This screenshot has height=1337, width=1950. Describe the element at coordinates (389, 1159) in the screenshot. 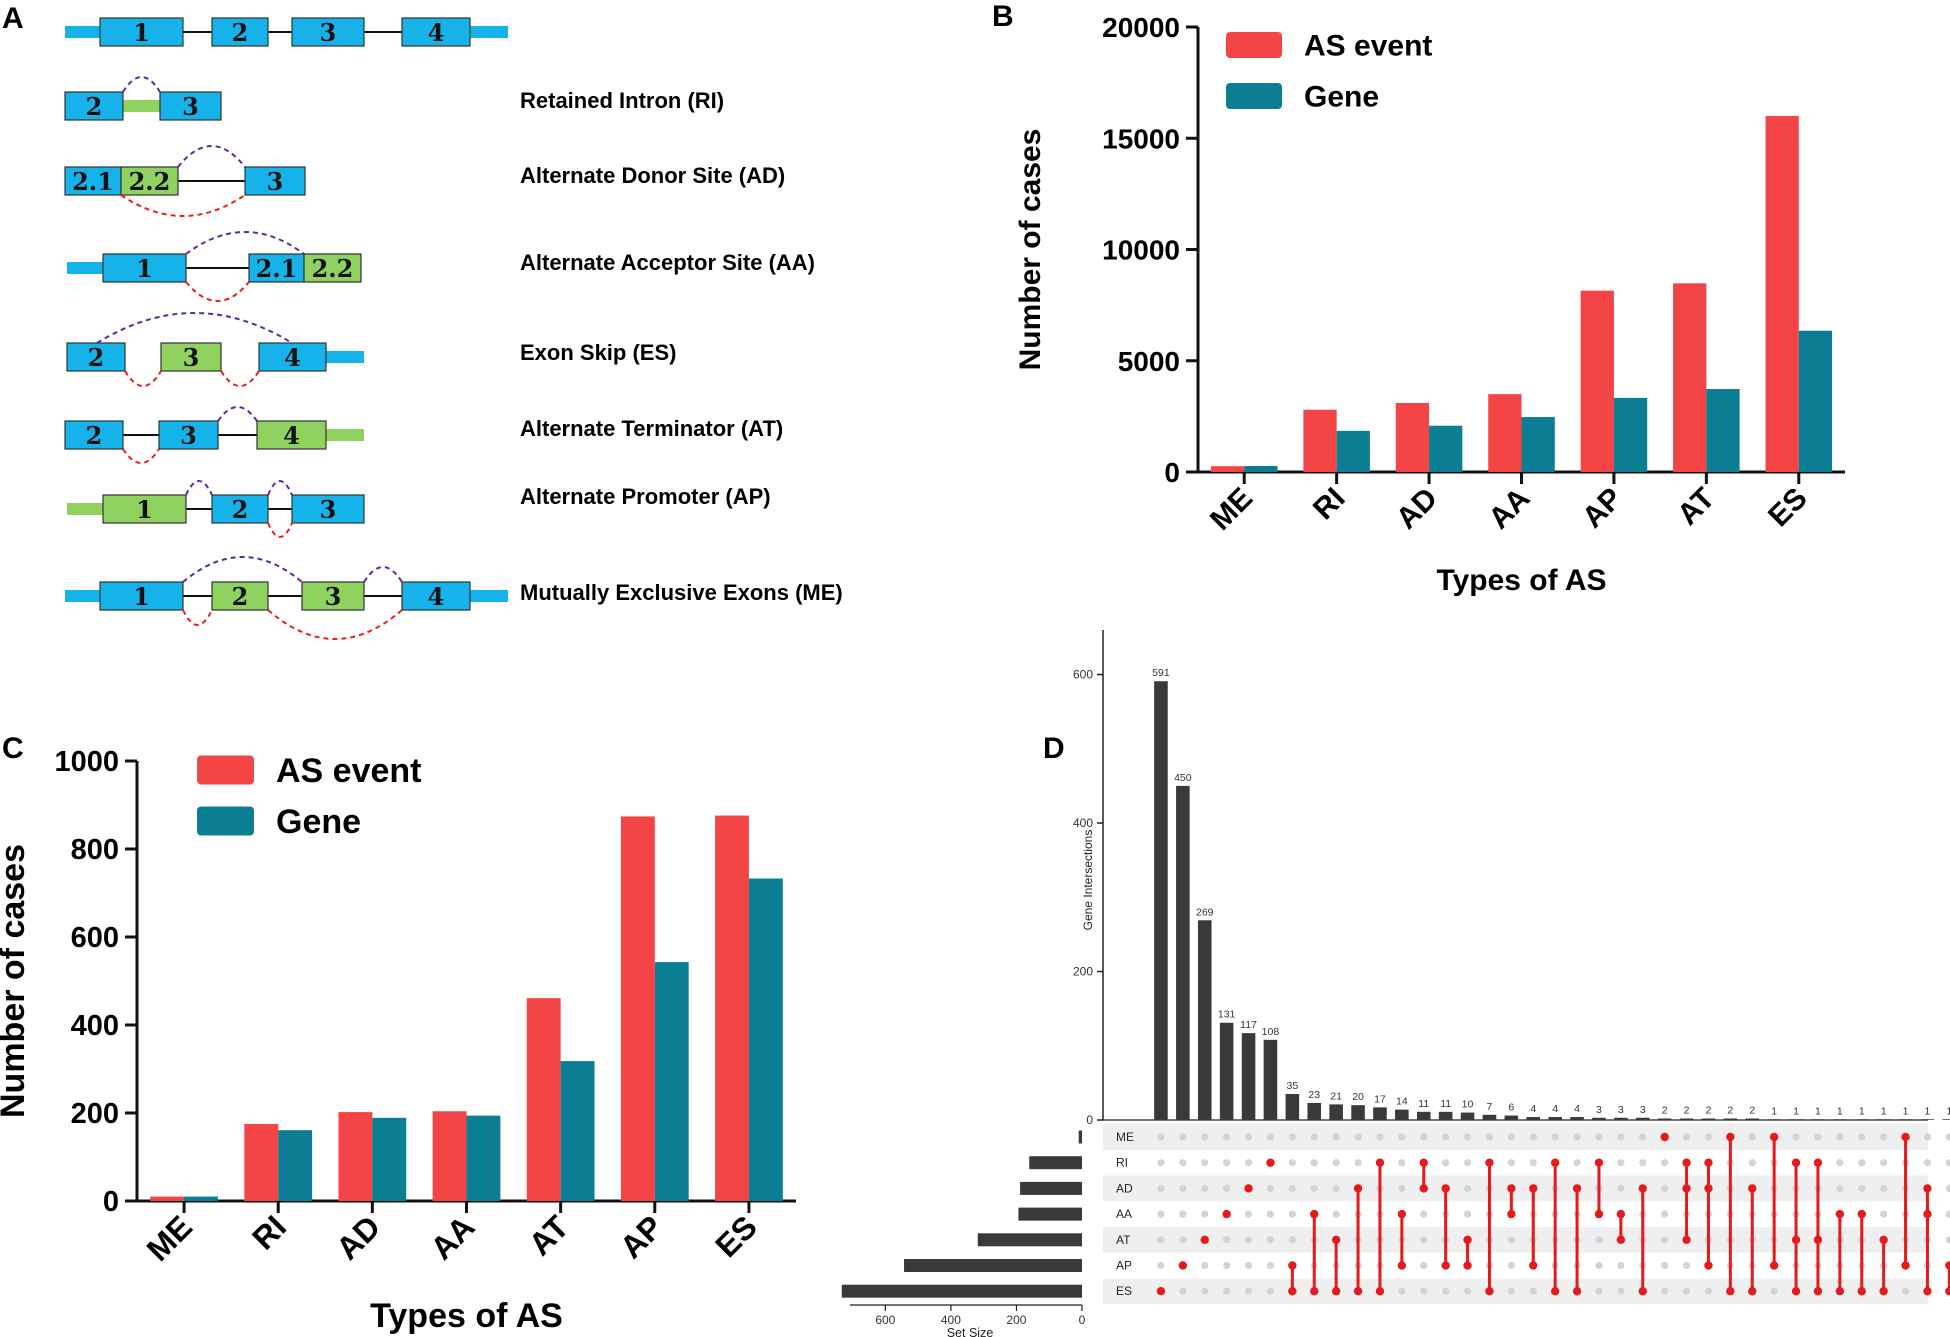

I see `panel-c-bar-gene-ad` at that location.